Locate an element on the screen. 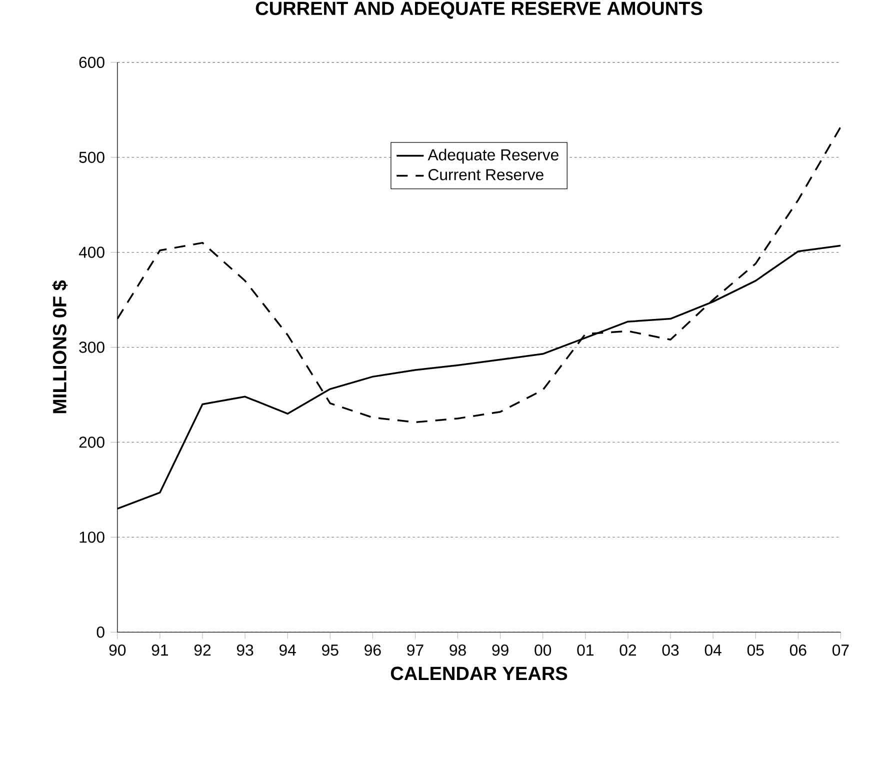  y-tick-label: 400 is located at coordinates (91, 252).